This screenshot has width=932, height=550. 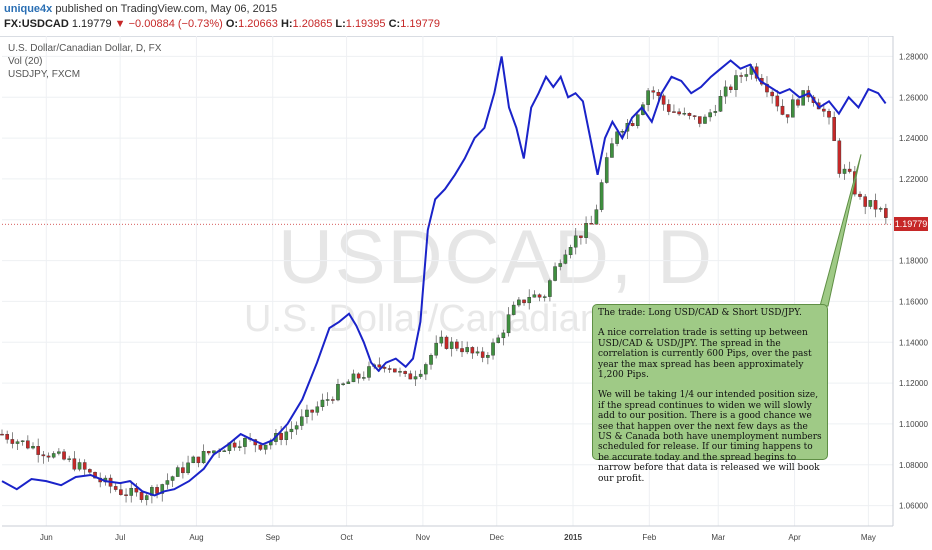 What do you see at coordinates (868, 537) in the screenshot?
I see `time-axis-label: May` at bounding box center [868, 537].